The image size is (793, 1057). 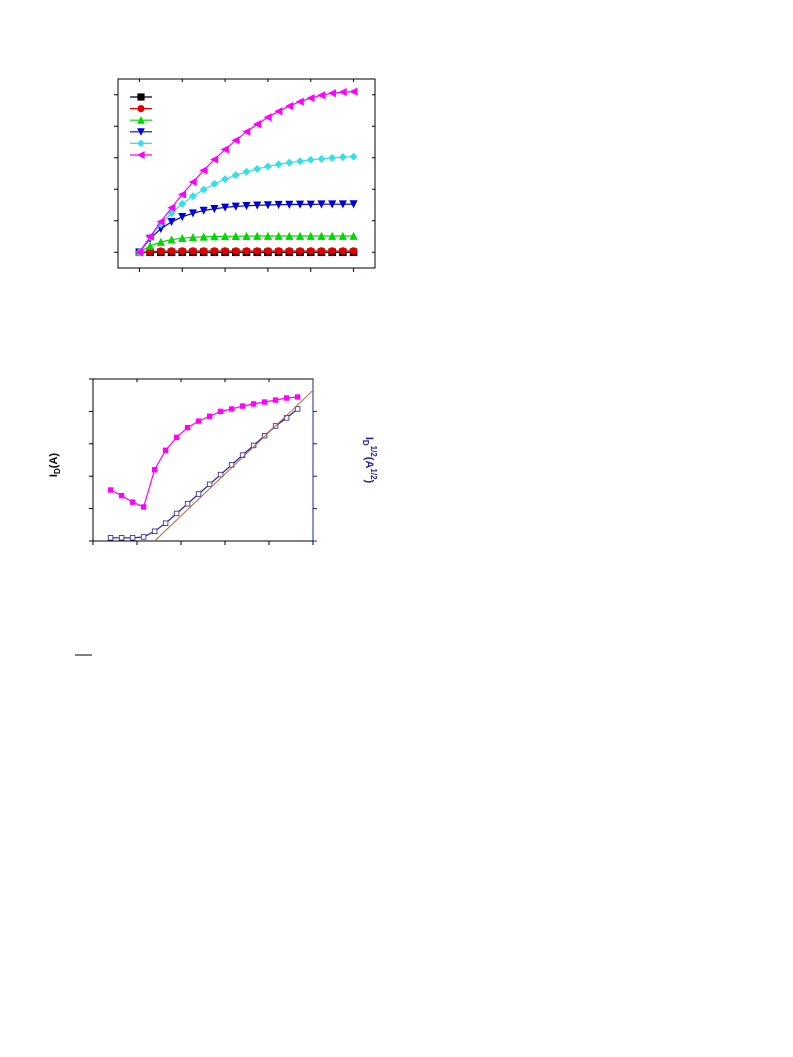 I want to click on plot-frame, so click(x=246, y=173).